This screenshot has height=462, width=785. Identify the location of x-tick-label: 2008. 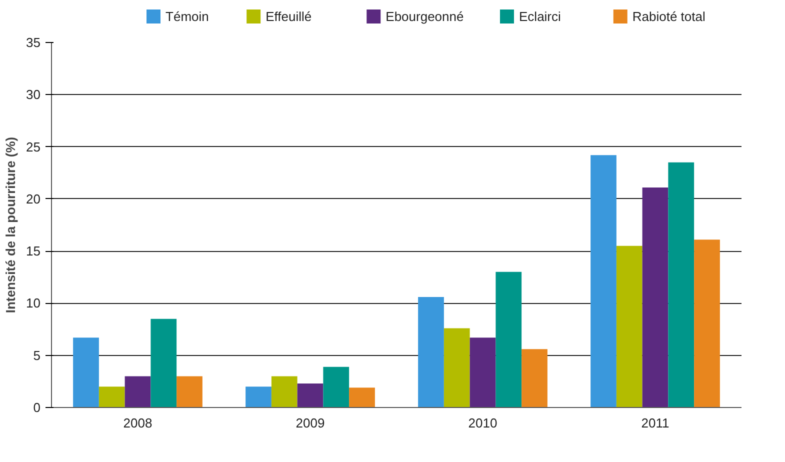
(137, 423).